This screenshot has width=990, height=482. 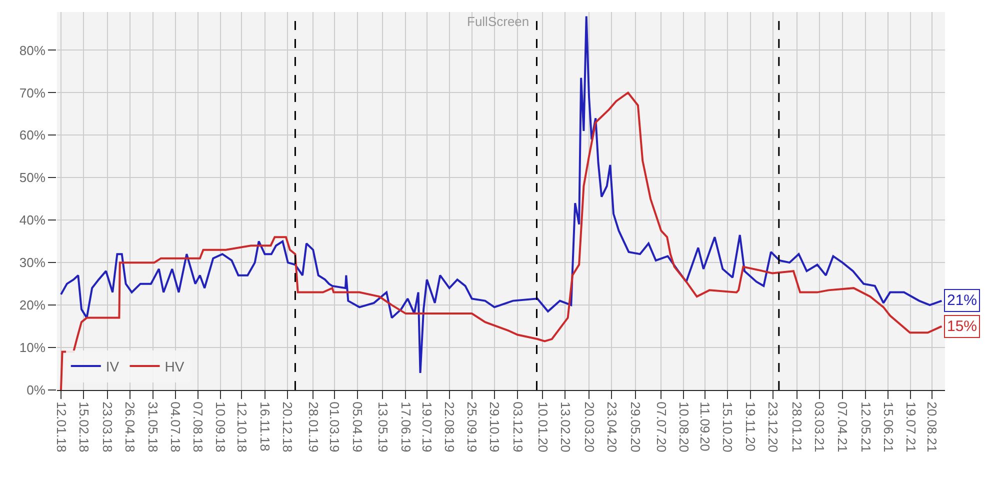 What do you see at coordinates (358, 427) in the screenshot?
I see `x-tick-label: 05.04.19` at bounding box center [358, 427].